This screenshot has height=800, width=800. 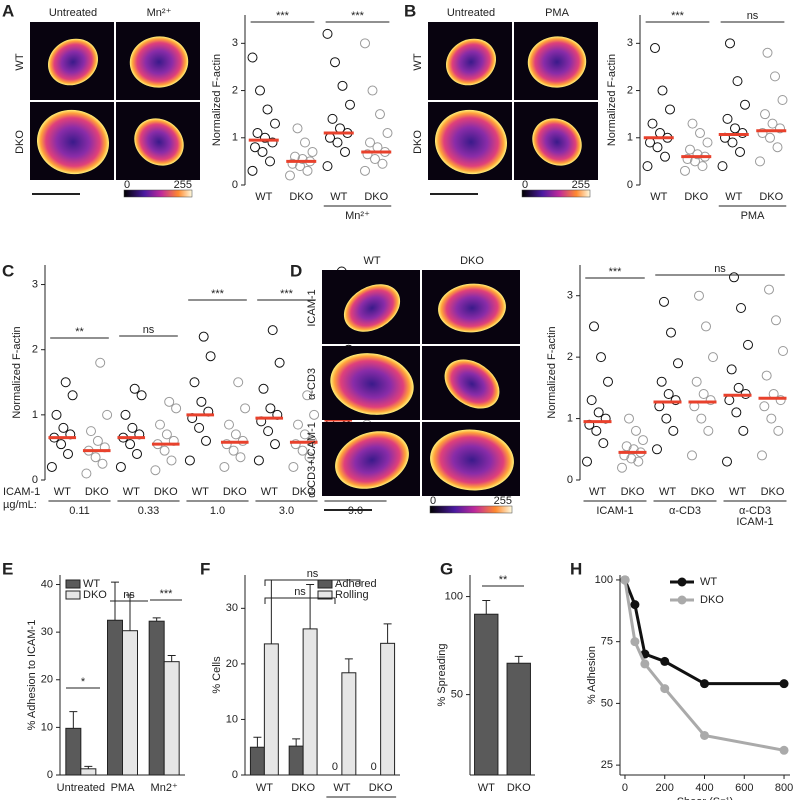 What do you see at coordinates (503, 501) in the screenshot?
I see `colorbar-label: 255` at bounding box center [503, 501].